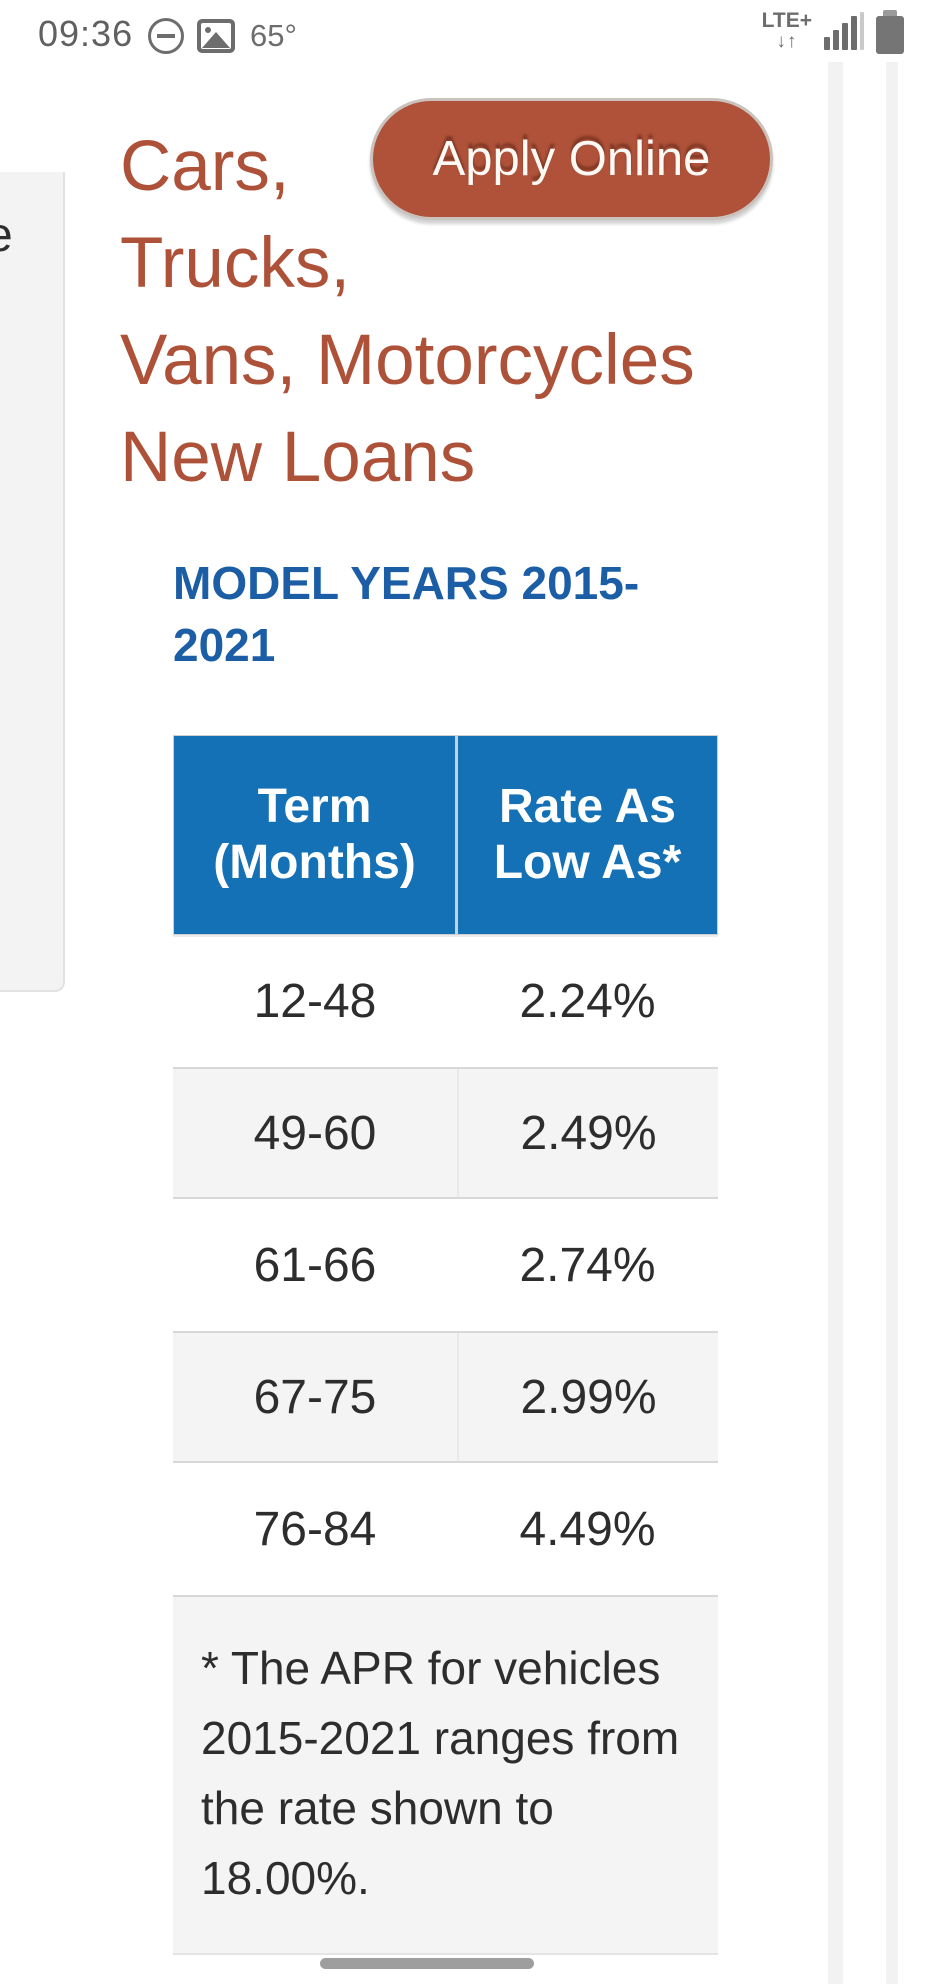 The image size is (940, 1984). Describe the element at coordinates (315, 1265) in the screenshot. I see `term-value: 61-66` at that location.